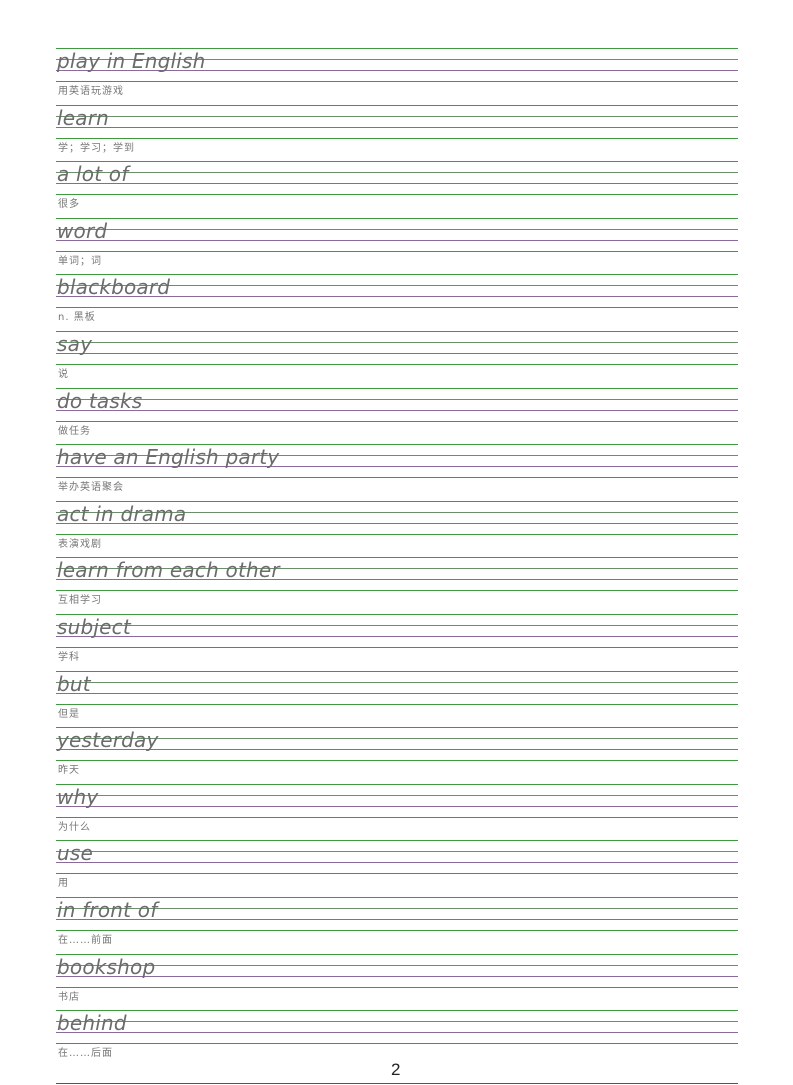 The width and height of the screenshot is (793, 1085). What do you see at coordinates (85, 1054) in the screenshot?
I see `chinese-meaning: 在……后面` at bounding box center [85, 1054].